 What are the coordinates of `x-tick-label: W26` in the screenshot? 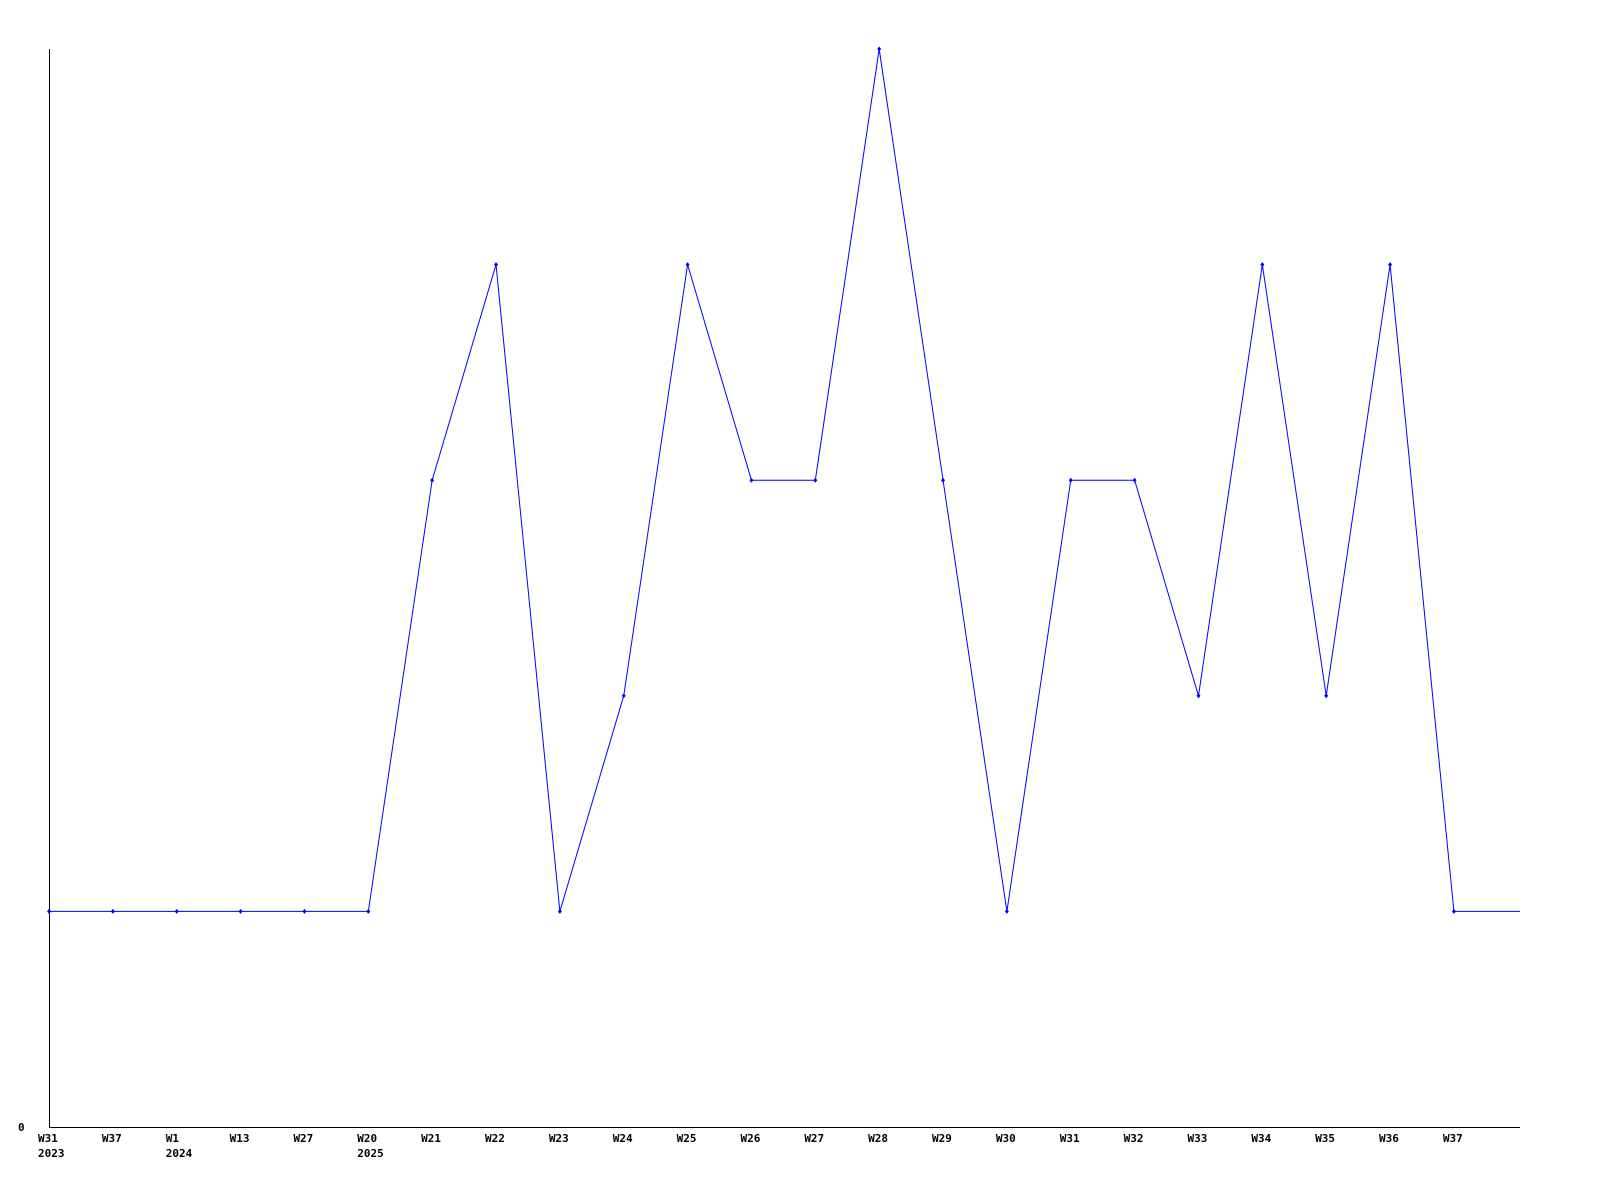 It's located at (750, 1138).